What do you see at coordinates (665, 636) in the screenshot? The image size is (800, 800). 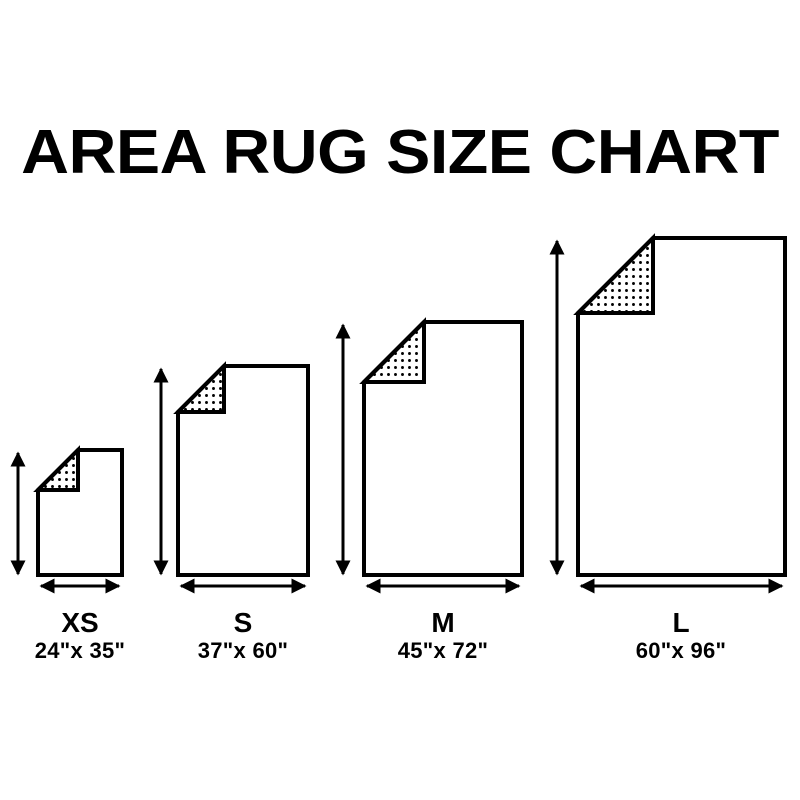 I see `size-label-l: L 60"x 96"` at bounding box center [665, 636].